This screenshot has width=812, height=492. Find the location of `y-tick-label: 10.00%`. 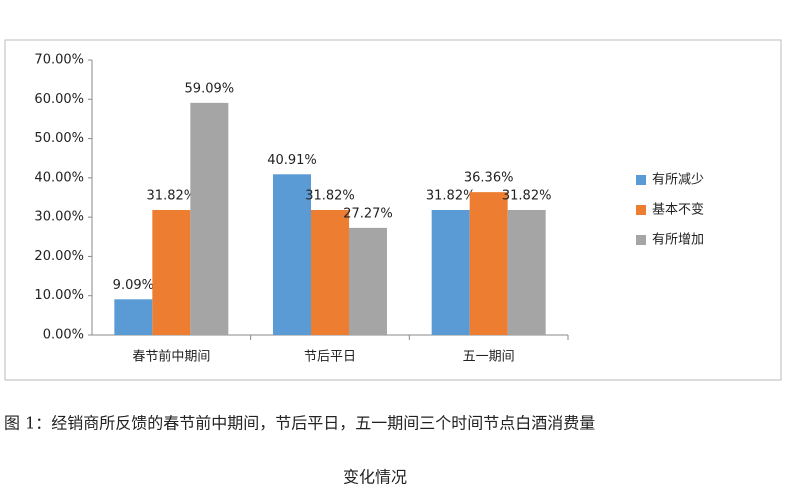

y-tick-label: 10.00% is located at coordinates (59, 295).